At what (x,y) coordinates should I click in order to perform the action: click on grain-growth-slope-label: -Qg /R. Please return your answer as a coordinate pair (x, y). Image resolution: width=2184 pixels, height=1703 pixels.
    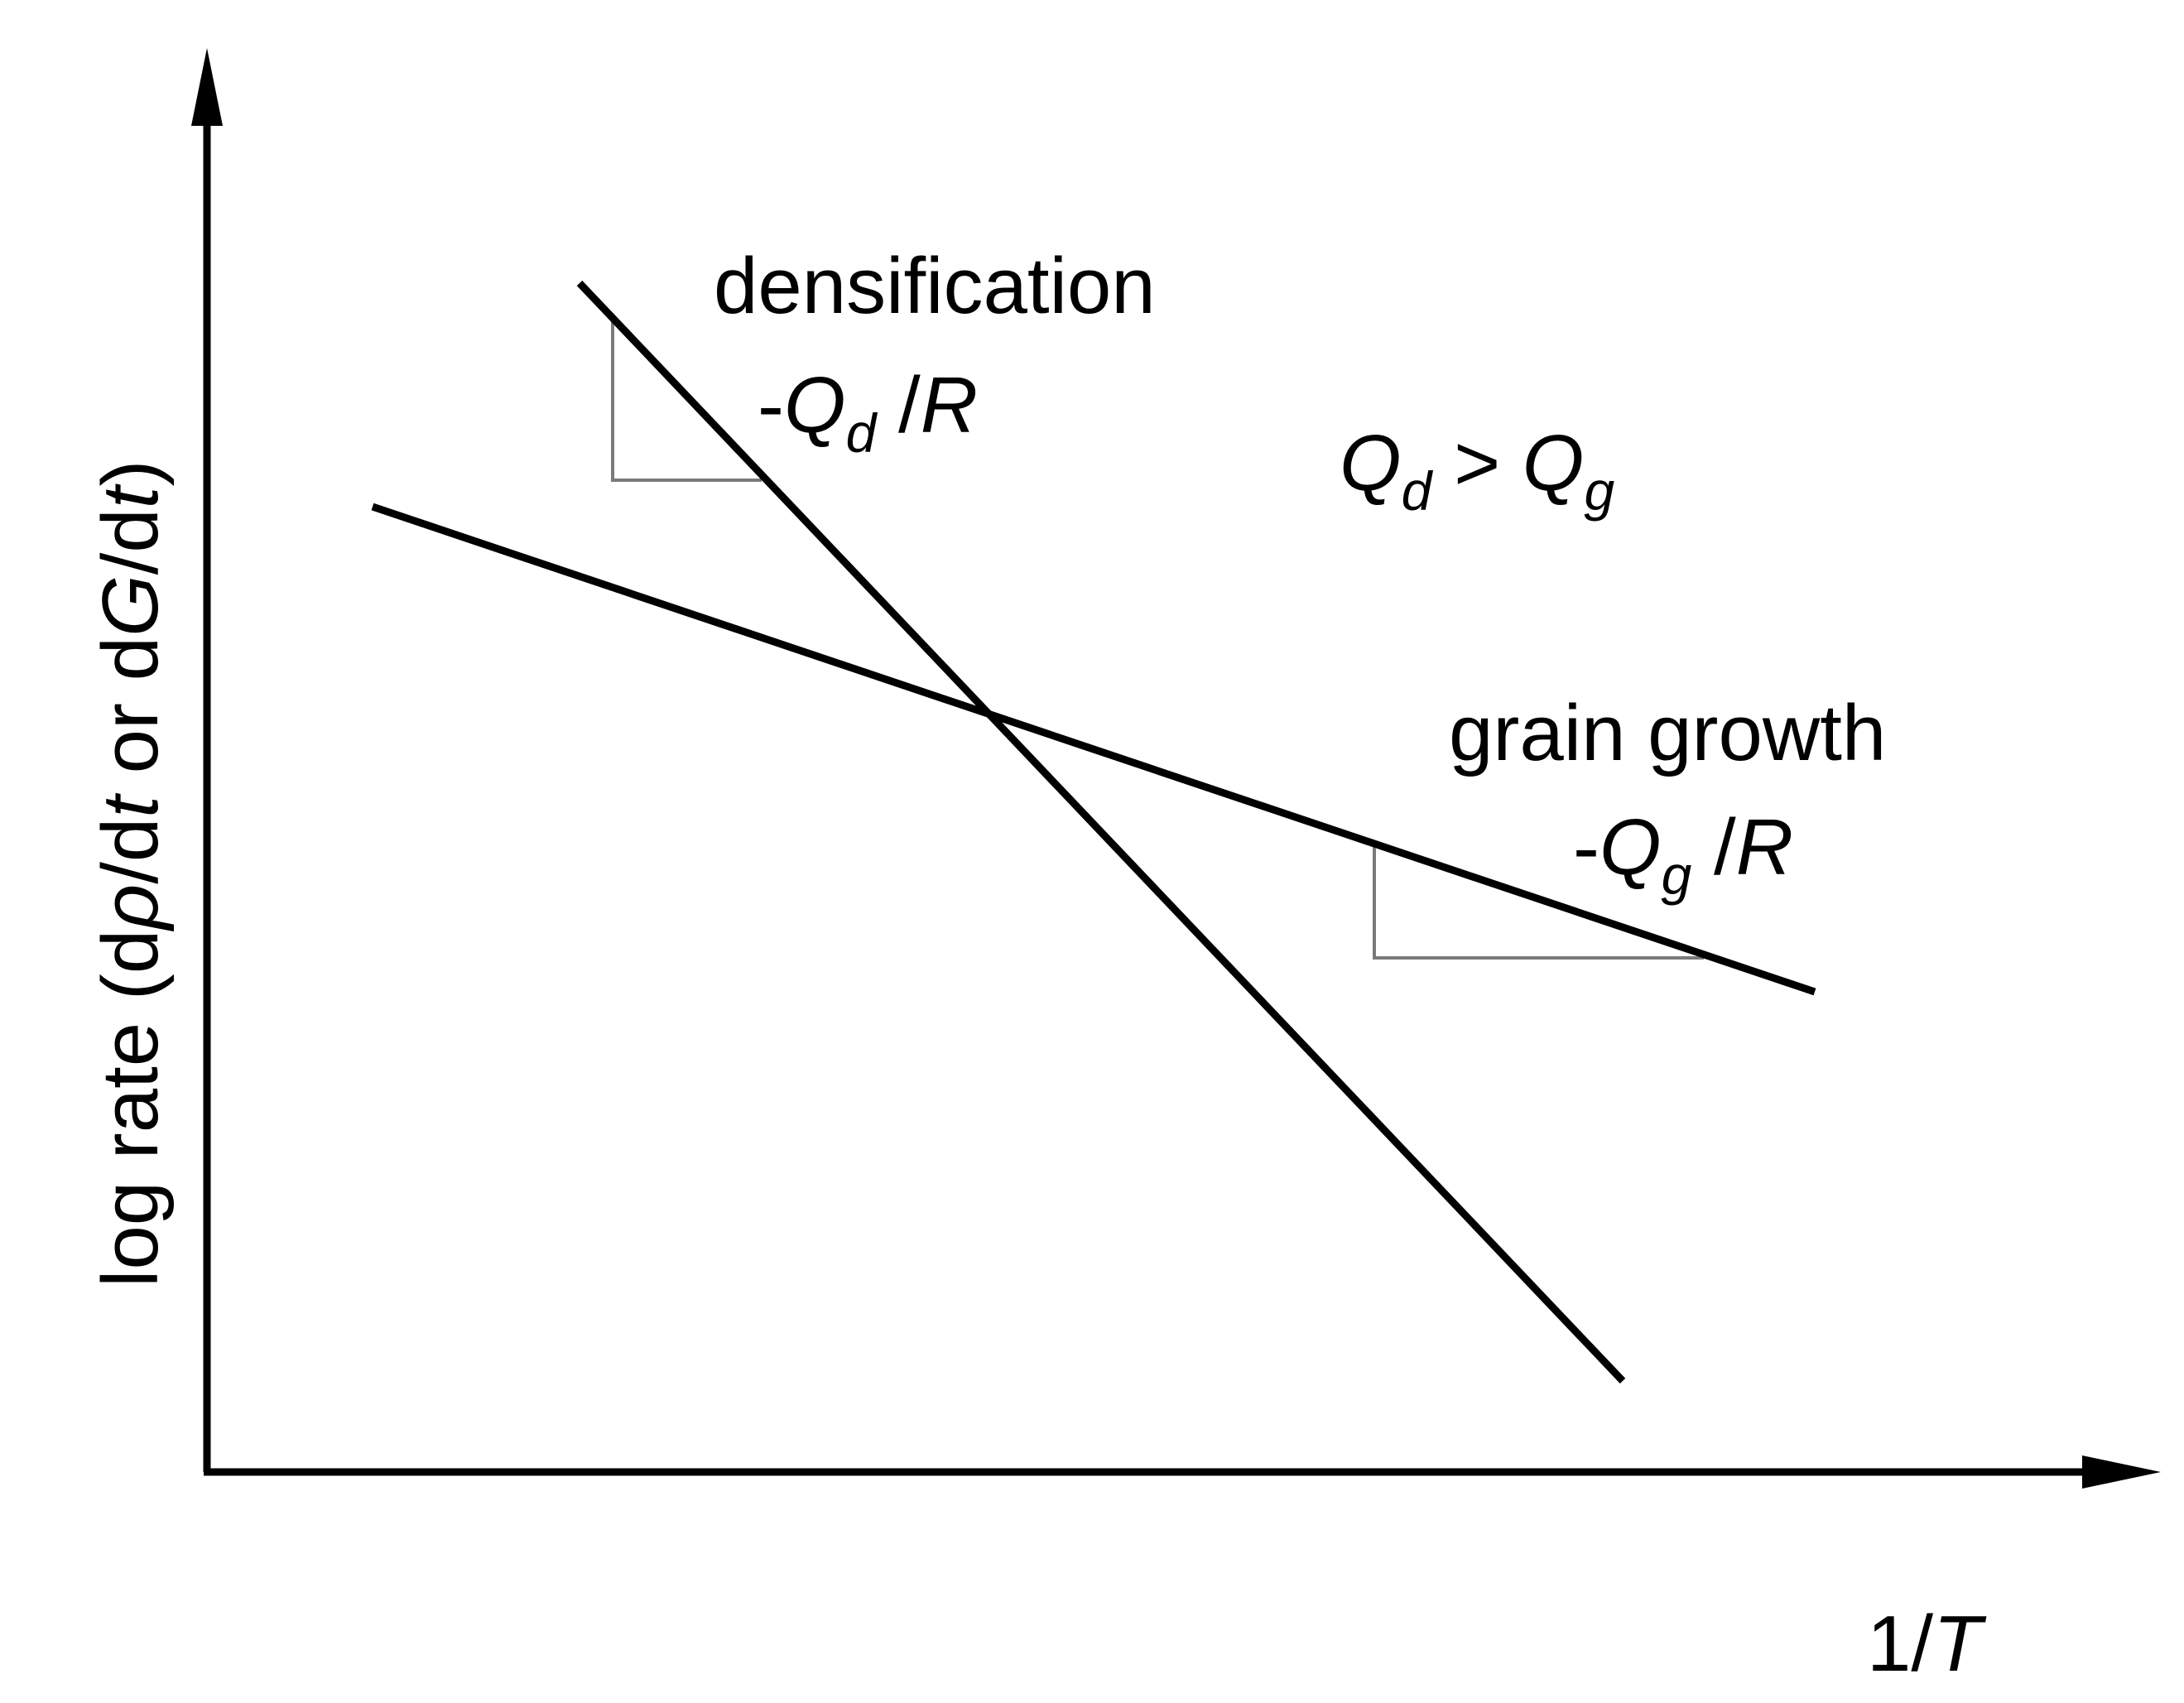
    Looking at the image, I should click on (1683, 854).